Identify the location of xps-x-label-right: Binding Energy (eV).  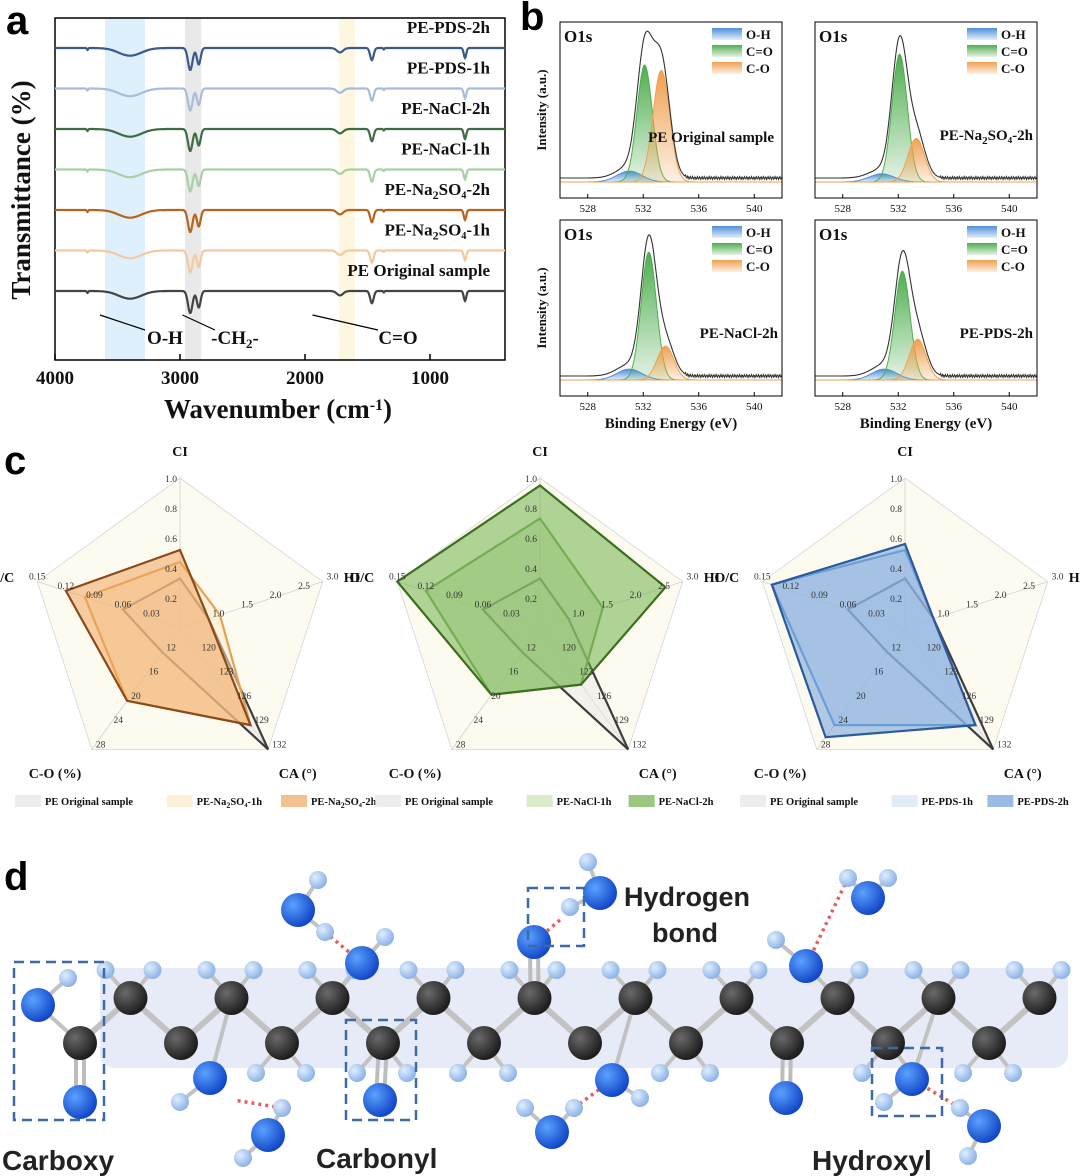
(926, 424).